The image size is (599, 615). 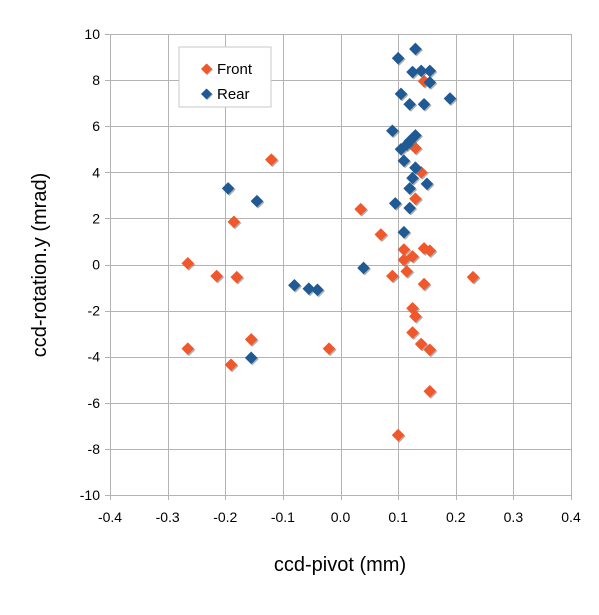 What do you see at coordinates (571, 517) in the screenshot?
I see `x-tick-label: 0.4` at bounding box center [571, 517].